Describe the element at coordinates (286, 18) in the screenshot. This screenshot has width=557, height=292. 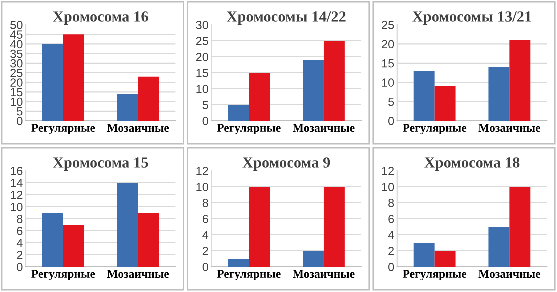
I see `chart-title: Хромосомы 14/22` at that location.